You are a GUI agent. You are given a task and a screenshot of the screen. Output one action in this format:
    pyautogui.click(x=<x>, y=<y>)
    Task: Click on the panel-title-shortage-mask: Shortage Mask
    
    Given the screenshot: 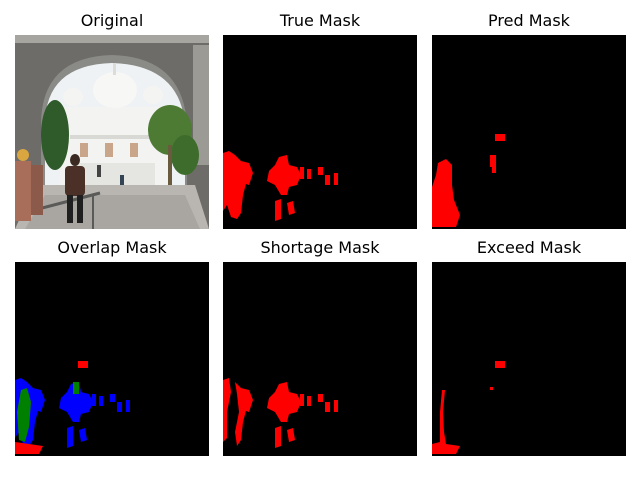 What is the action you would take?
    pyautogui.click(x=320, y=247)
    